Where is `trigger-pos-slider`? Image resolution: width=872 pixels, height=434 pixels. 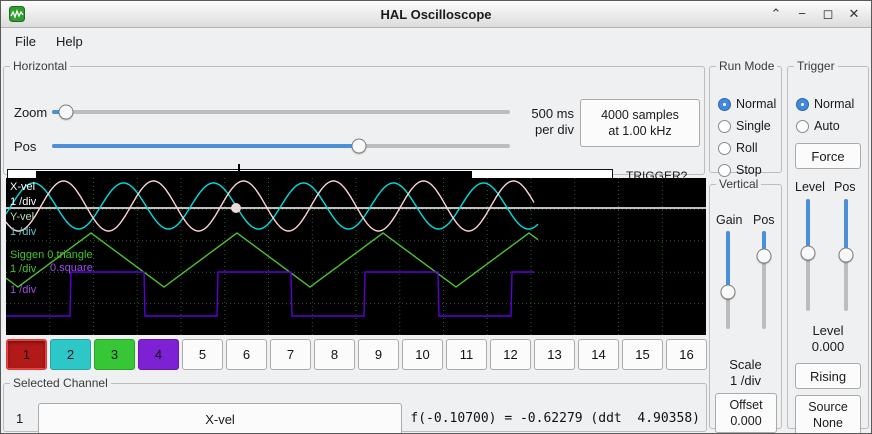
trigger-pos-slider is located at coordinates (846, 255).